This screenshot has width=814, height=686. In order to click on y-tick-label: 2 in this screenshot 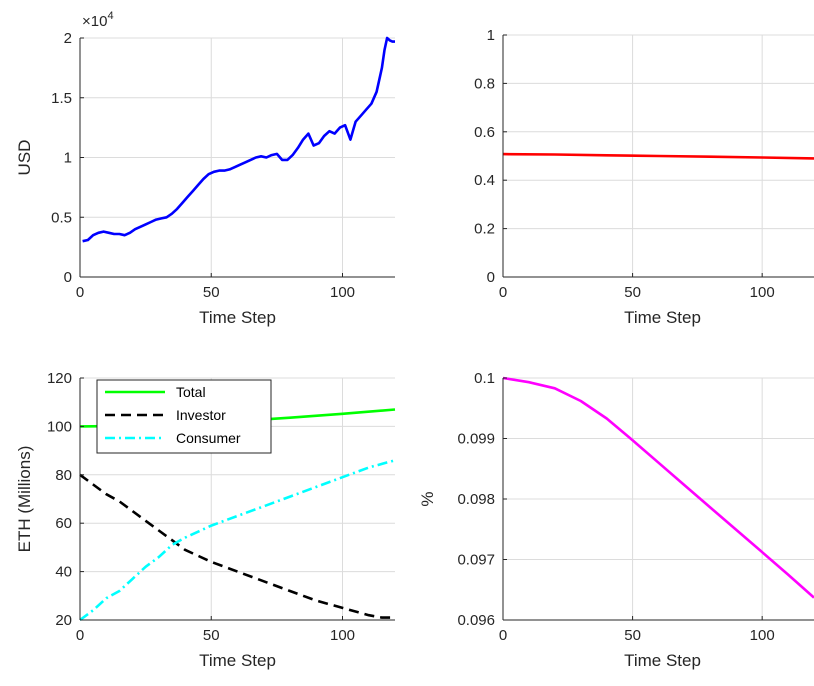, I will do `click(68, 38)`.